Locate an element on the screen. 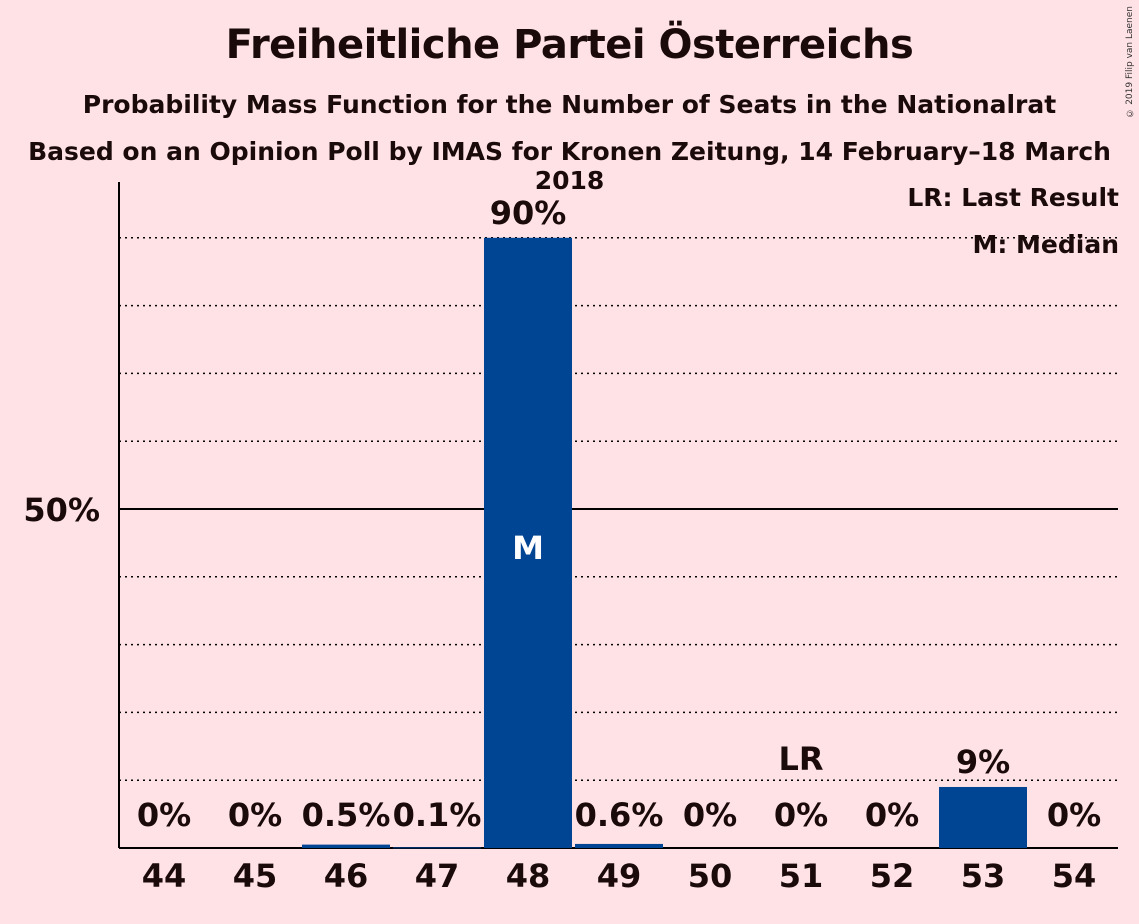  x-tick-label-44: 44 is located at coordinates (164, 876).